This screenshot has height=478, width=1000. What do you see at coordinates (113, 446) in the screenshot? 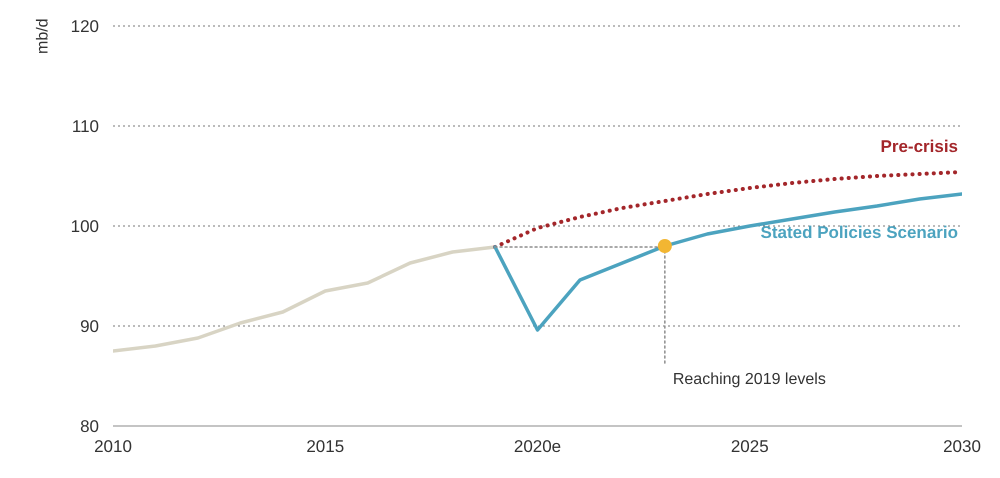
I see `x-tick-label: 2010` at bounding box center [113, 446].